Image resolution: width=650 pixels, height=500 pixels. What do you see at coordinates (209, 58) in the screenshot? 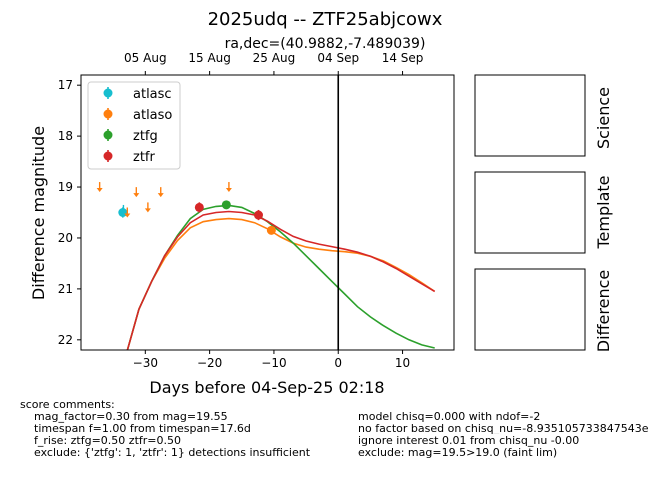
I see `top-tick-label: 15 Aug` at bounding box center [209, 58].